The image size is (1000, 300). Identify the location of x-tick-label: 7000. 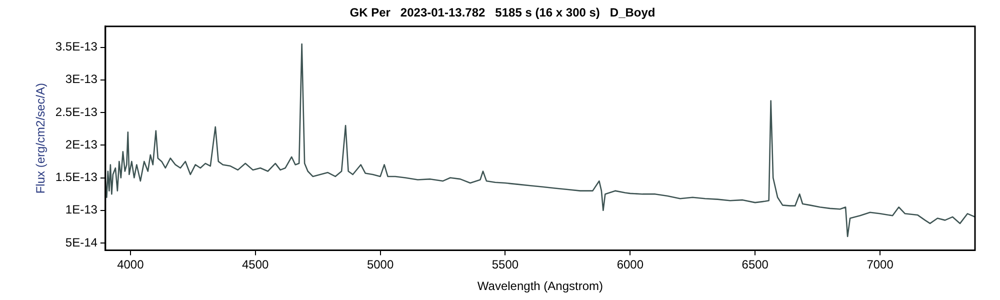
(880, 265).